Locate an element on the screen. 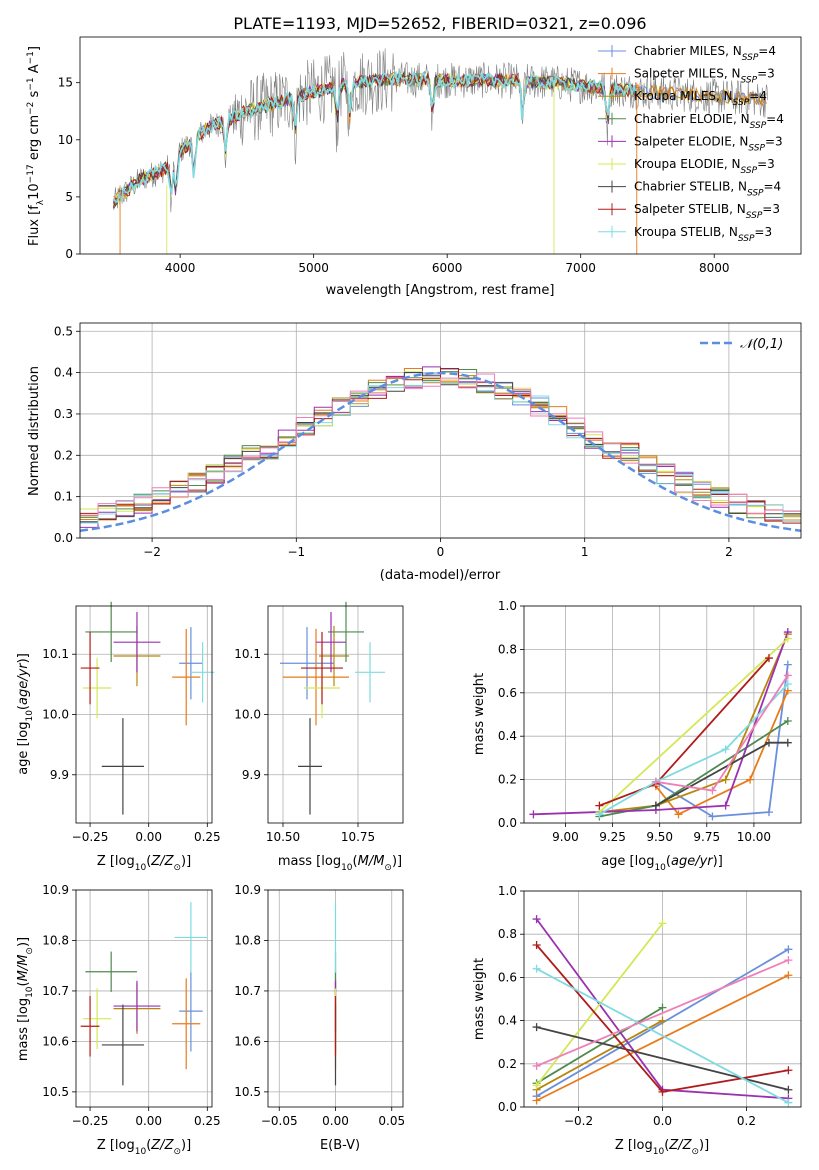 The height and width of the screenshot is (1170, 819). x-axis-label: wavelength [Angstrom, rest frame] is located at coordinates (440, 290).